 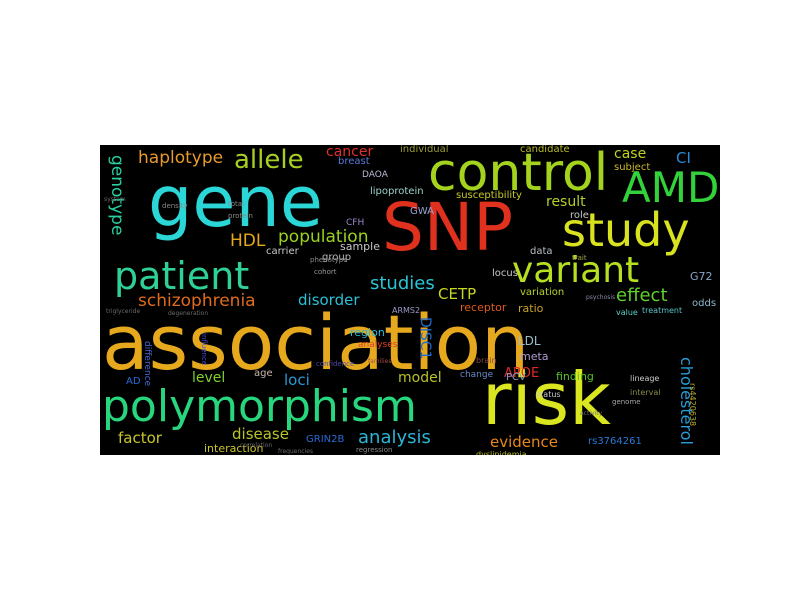 What do you see at coordinates (529, 341) in the screenshot?
I see `cloud-word: LDL` at bounding box center [529, 341].